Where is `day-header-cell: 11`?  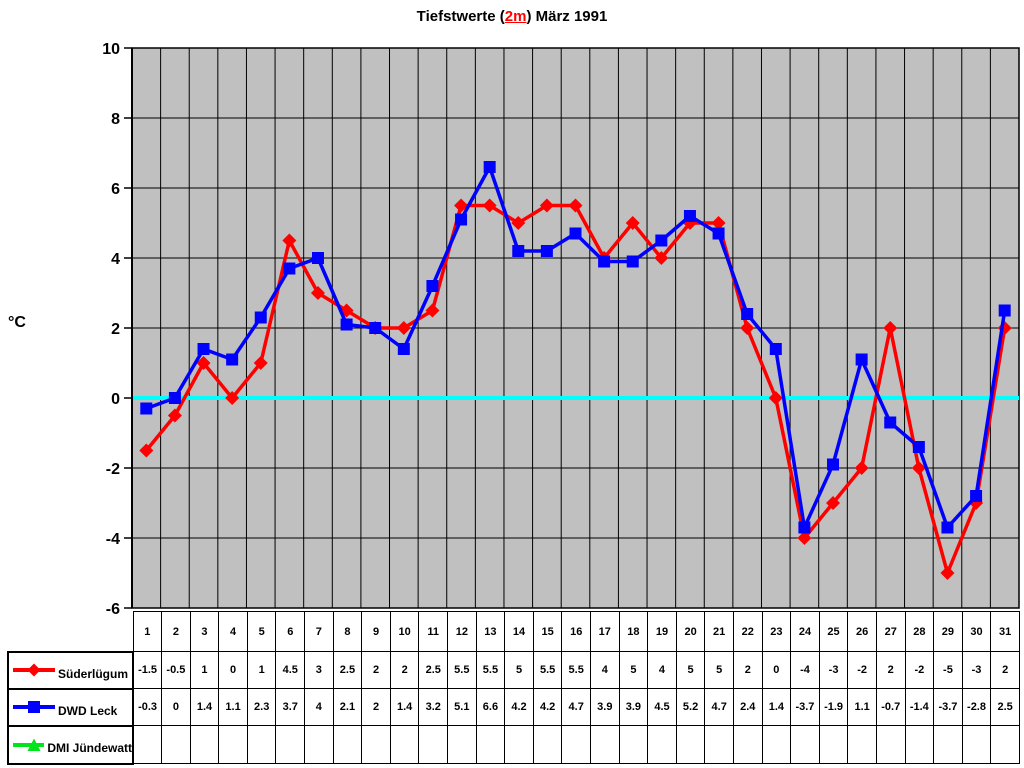 day-header-cell: 11 is located at coordinates (433, 631).